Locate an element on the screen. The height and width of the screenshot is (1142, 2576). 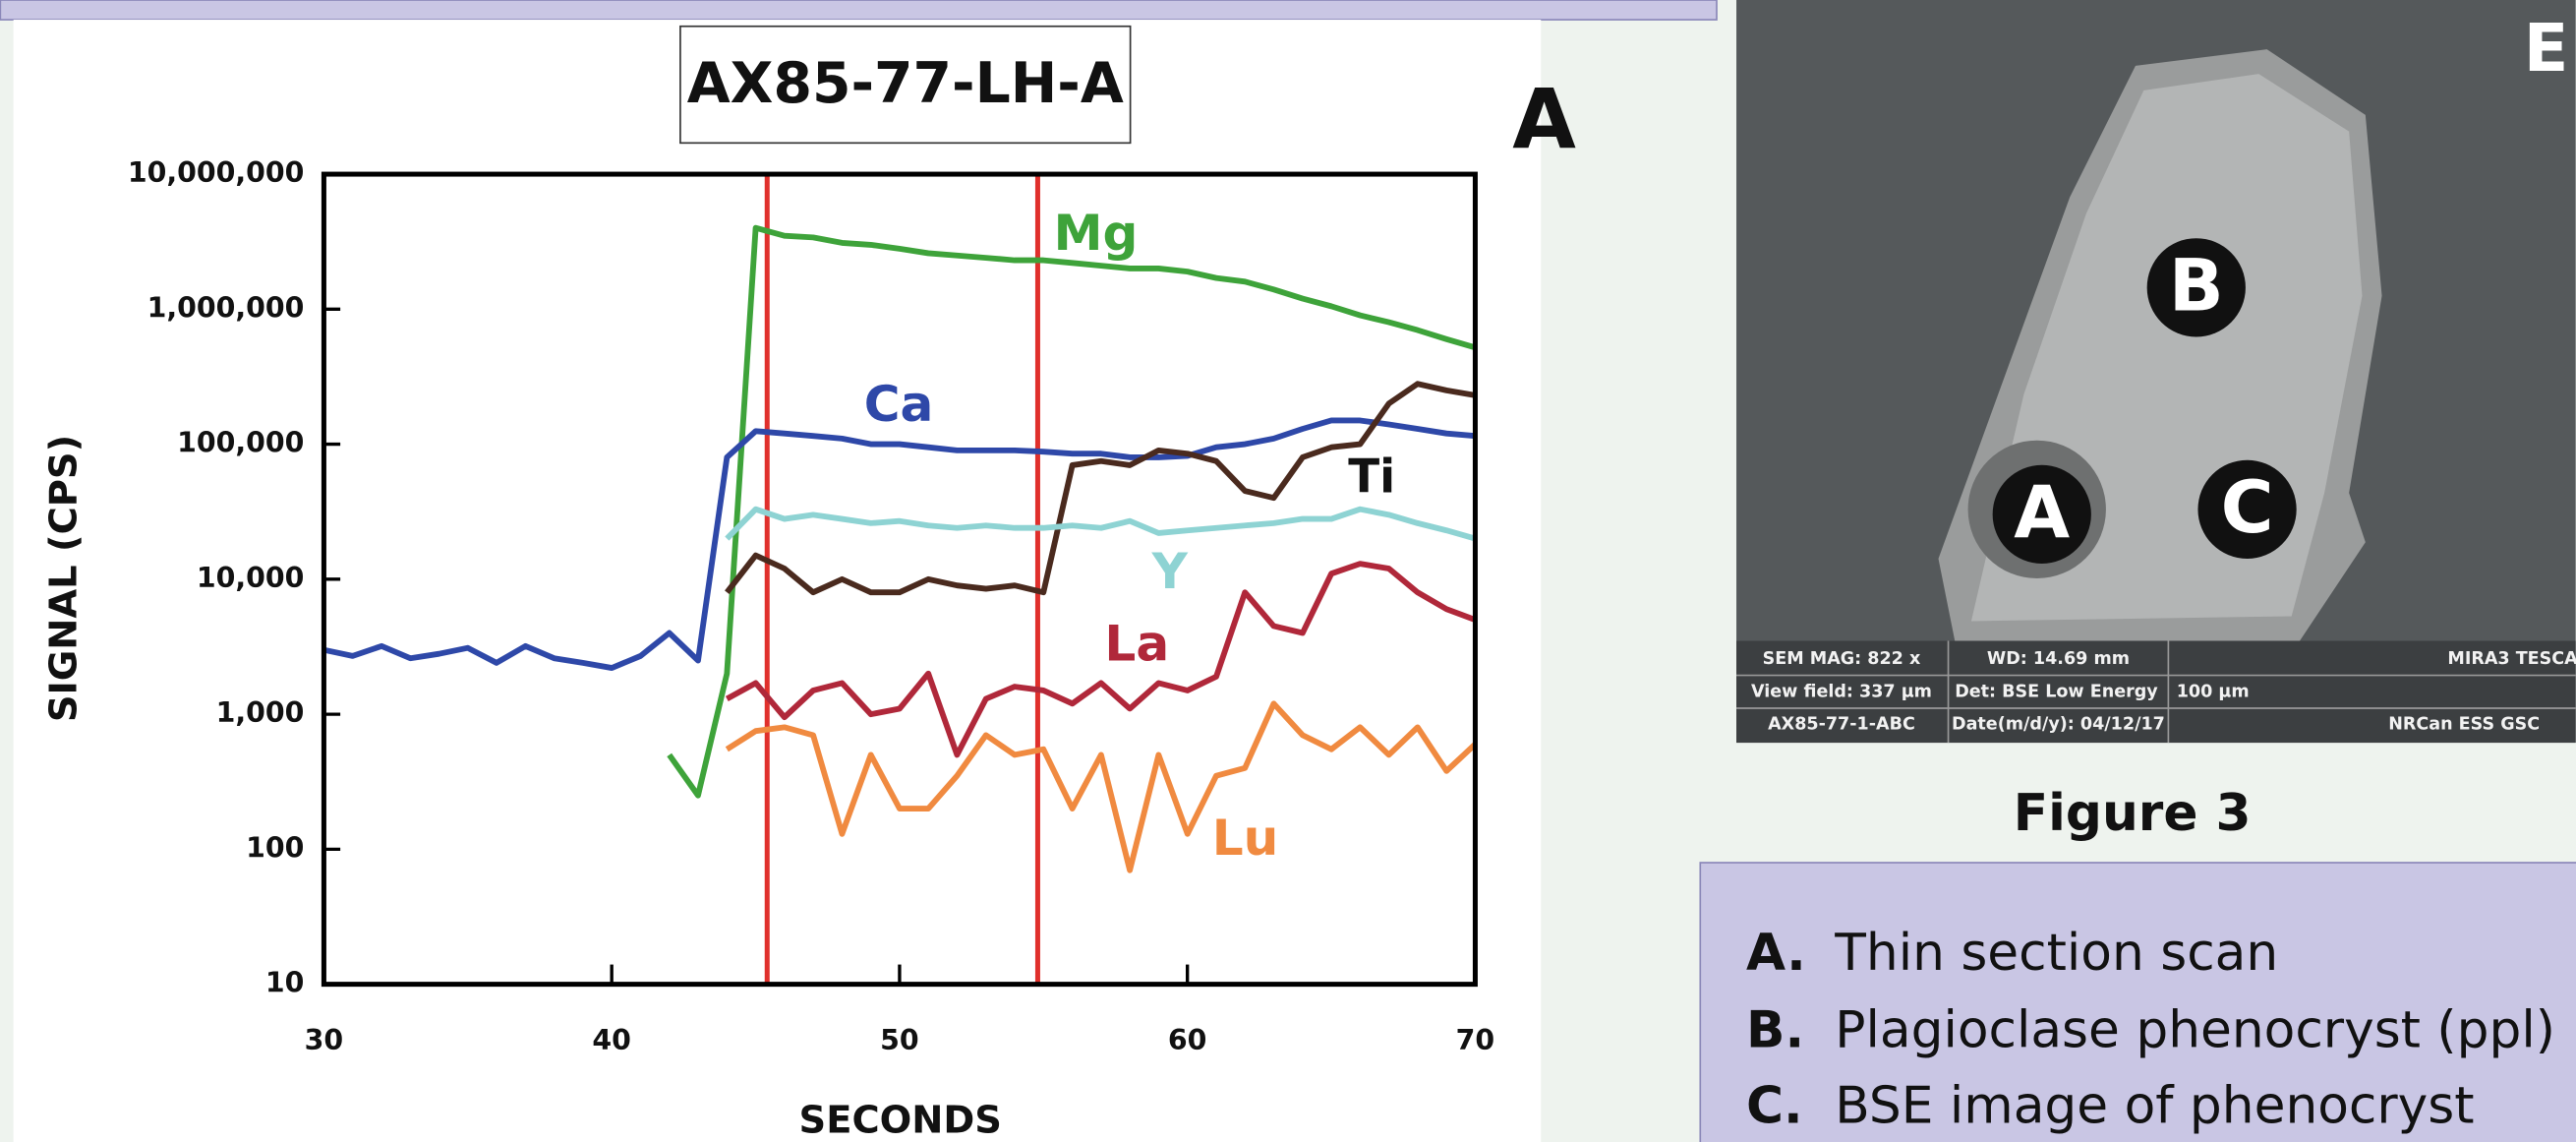
meta-text: AX85-77-1-ABC is located at coordinates (1841, 725).